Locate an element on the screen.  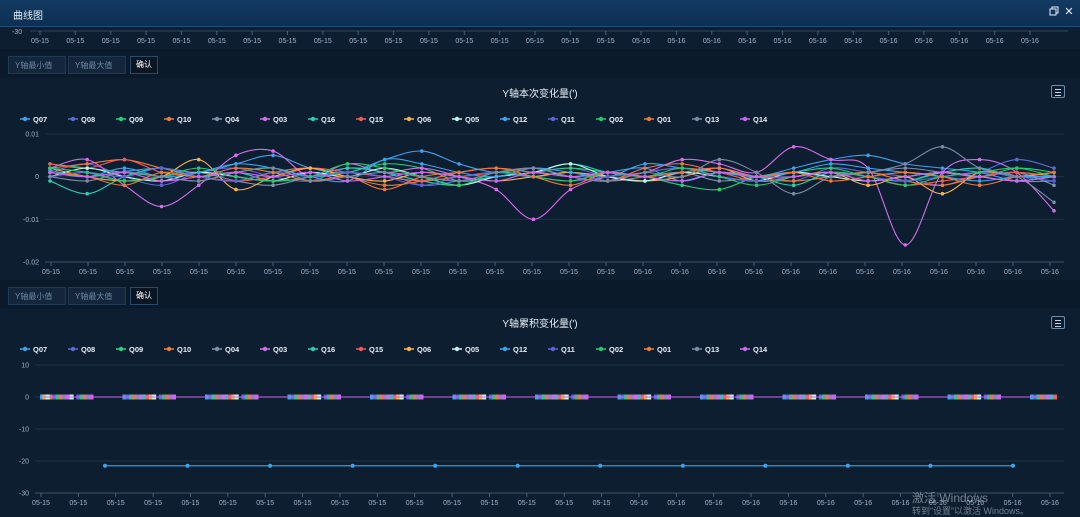
close-icon: ✕ is located at coordinates (1069, 12).